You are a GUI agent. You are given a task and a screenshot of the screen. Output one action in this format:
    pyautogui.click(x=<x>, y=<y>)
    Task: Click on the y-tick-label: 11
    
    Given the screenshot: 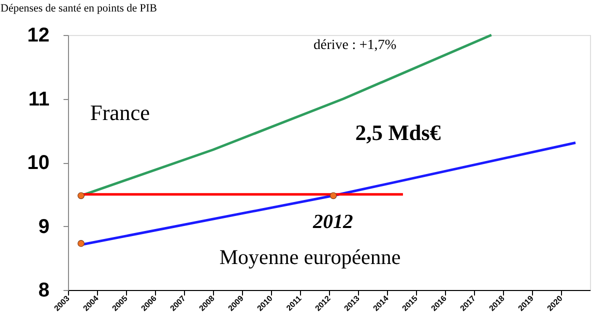 What is the action you would take?
    pyautogui.click(x=39, y=99)
    